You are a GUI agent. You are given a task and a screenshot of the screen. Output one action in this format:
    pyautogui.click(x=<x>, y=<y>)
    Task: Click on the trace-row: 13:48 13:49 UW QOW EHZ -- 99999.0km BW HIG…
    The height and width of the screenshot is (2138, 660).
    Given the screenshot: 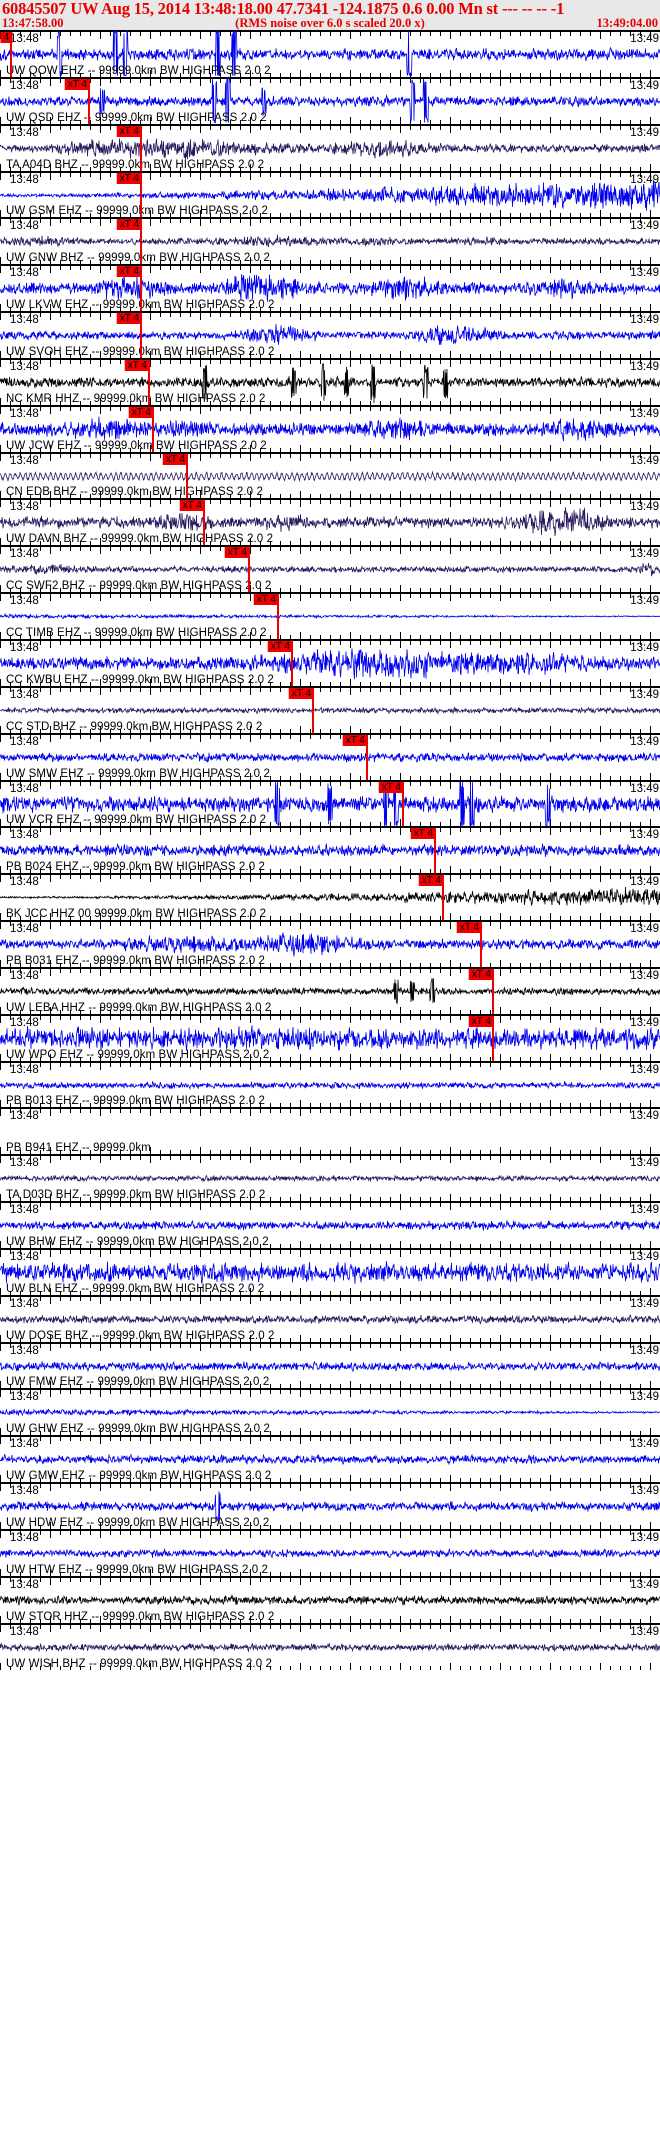 What is the action you would take?
    pyautogui.click(x=330, y=53)
    